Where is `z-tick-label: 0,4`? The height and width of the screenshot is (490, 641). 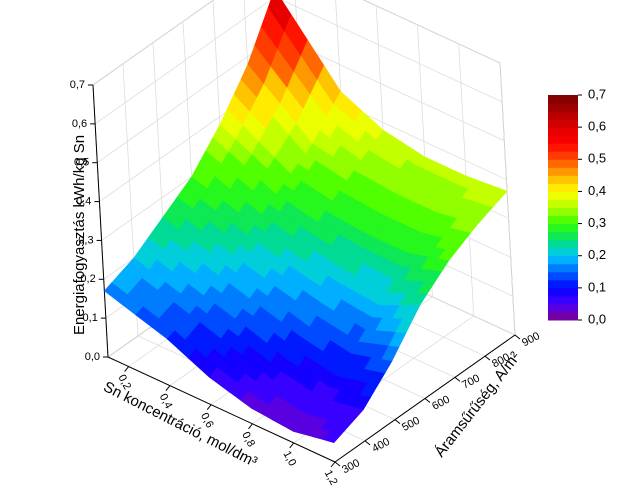
z-tick-label: 0,4 is located at coordinates (83, 201).